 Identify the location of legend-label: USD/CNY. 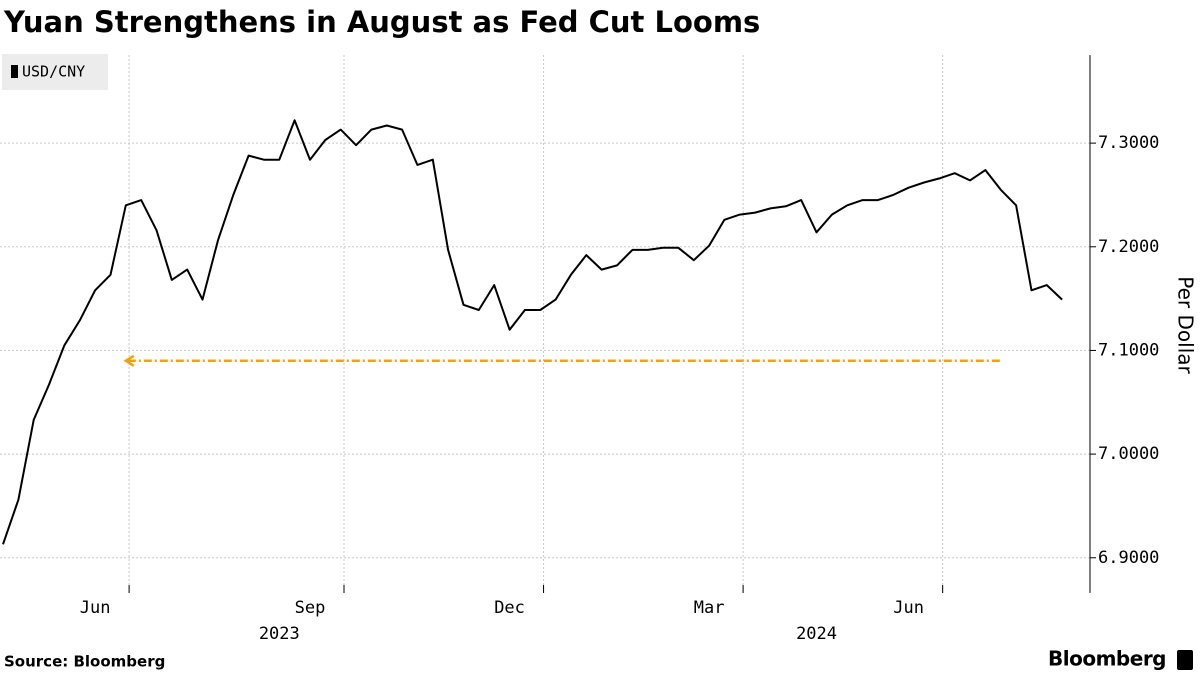
(53, 72).